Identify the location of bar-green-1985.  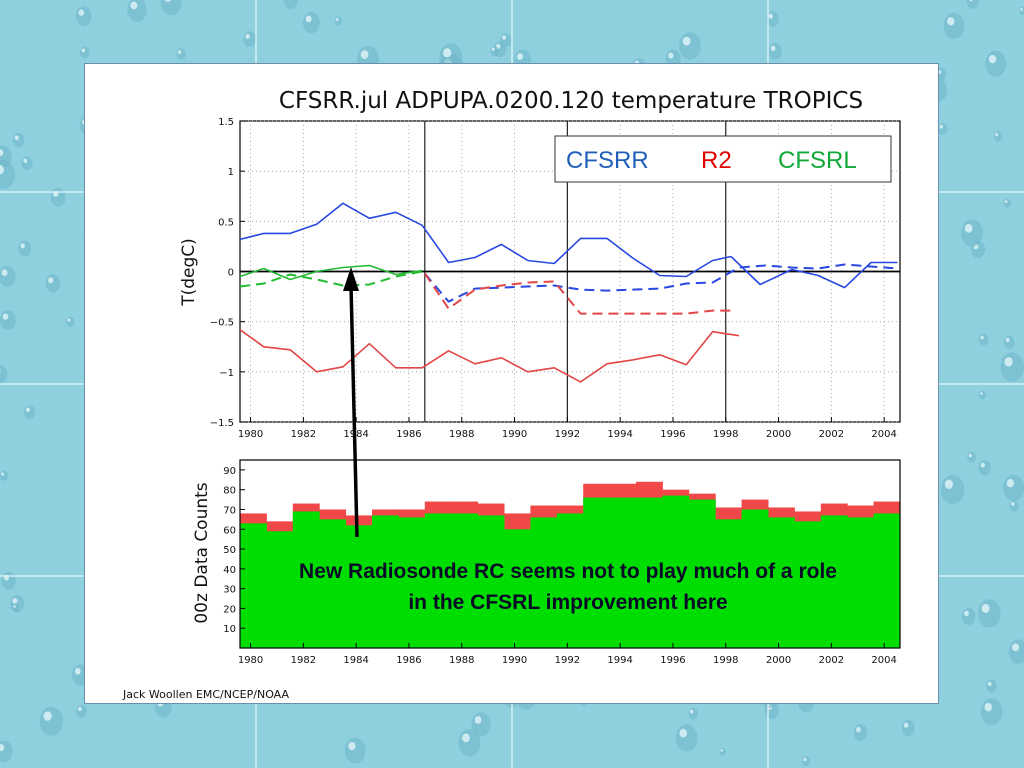
(385, 581).